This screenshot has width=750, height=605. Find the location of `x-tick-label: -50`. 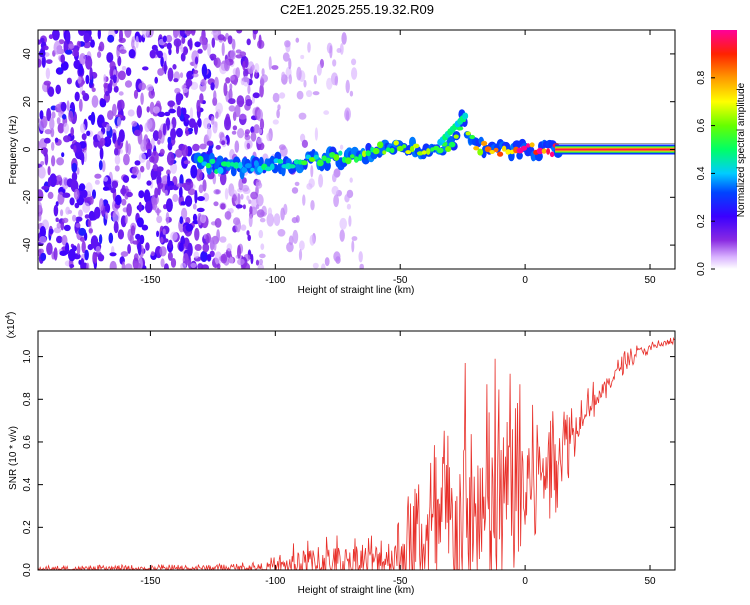

x-tick-label: -50 is located at coordinates (400, 280).